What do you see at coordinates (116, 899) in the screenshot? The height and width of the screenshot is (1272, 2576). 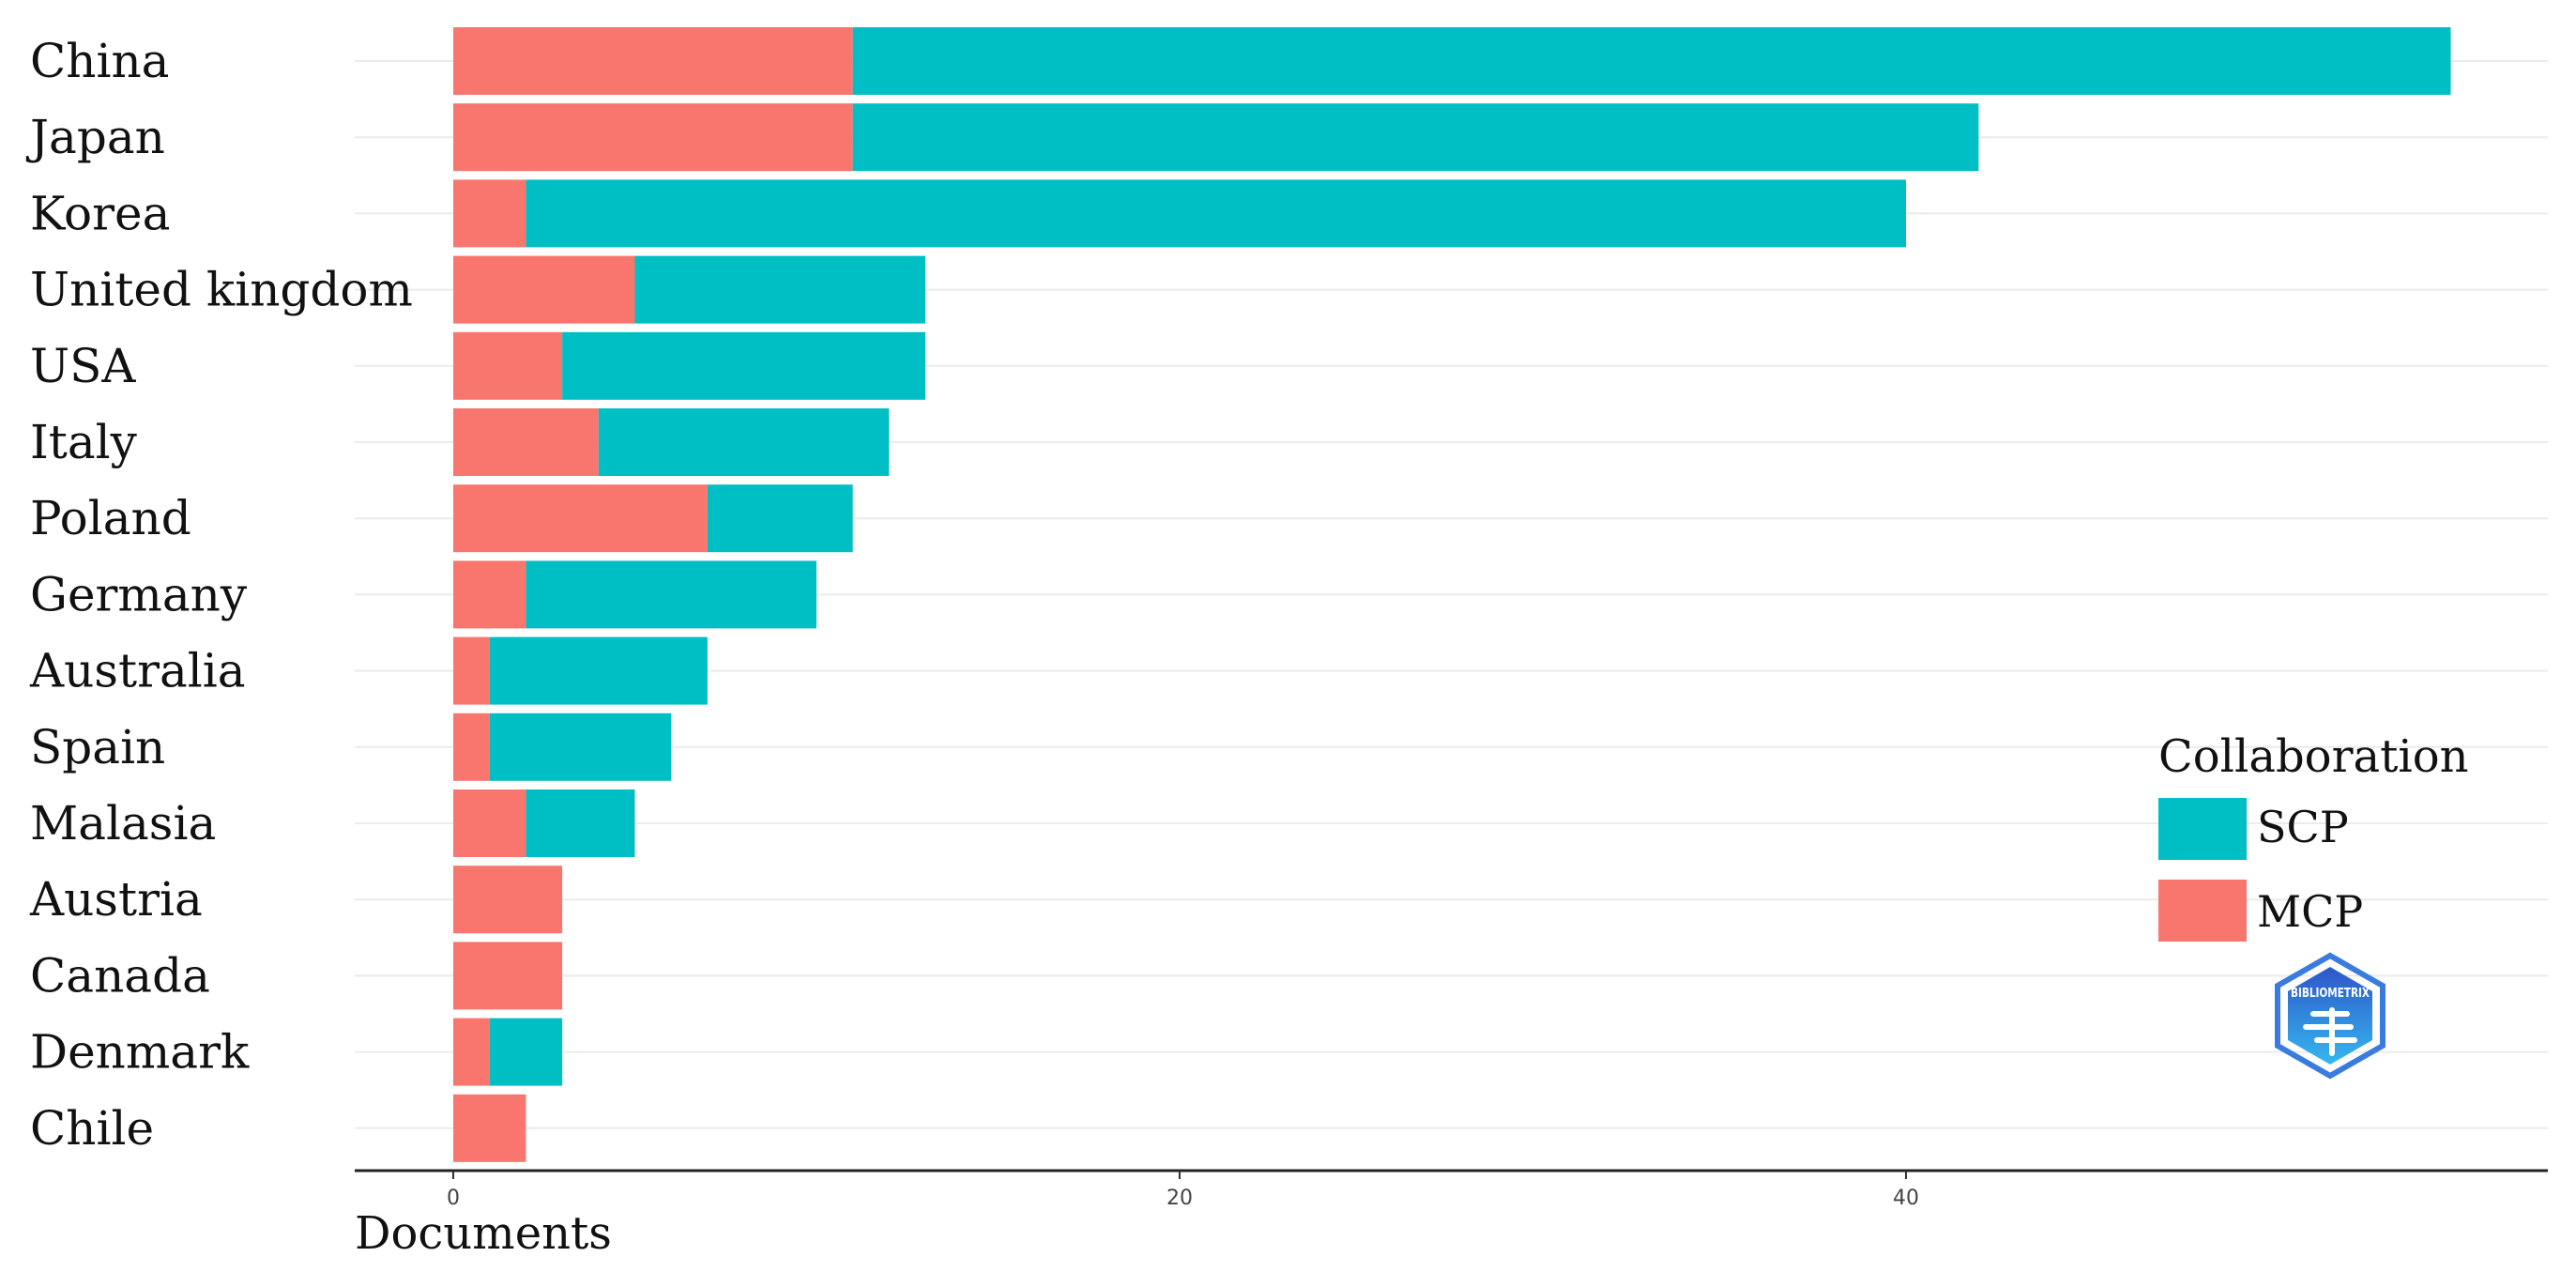 I see `category-label: Austria` at bounding box center [116, 899].